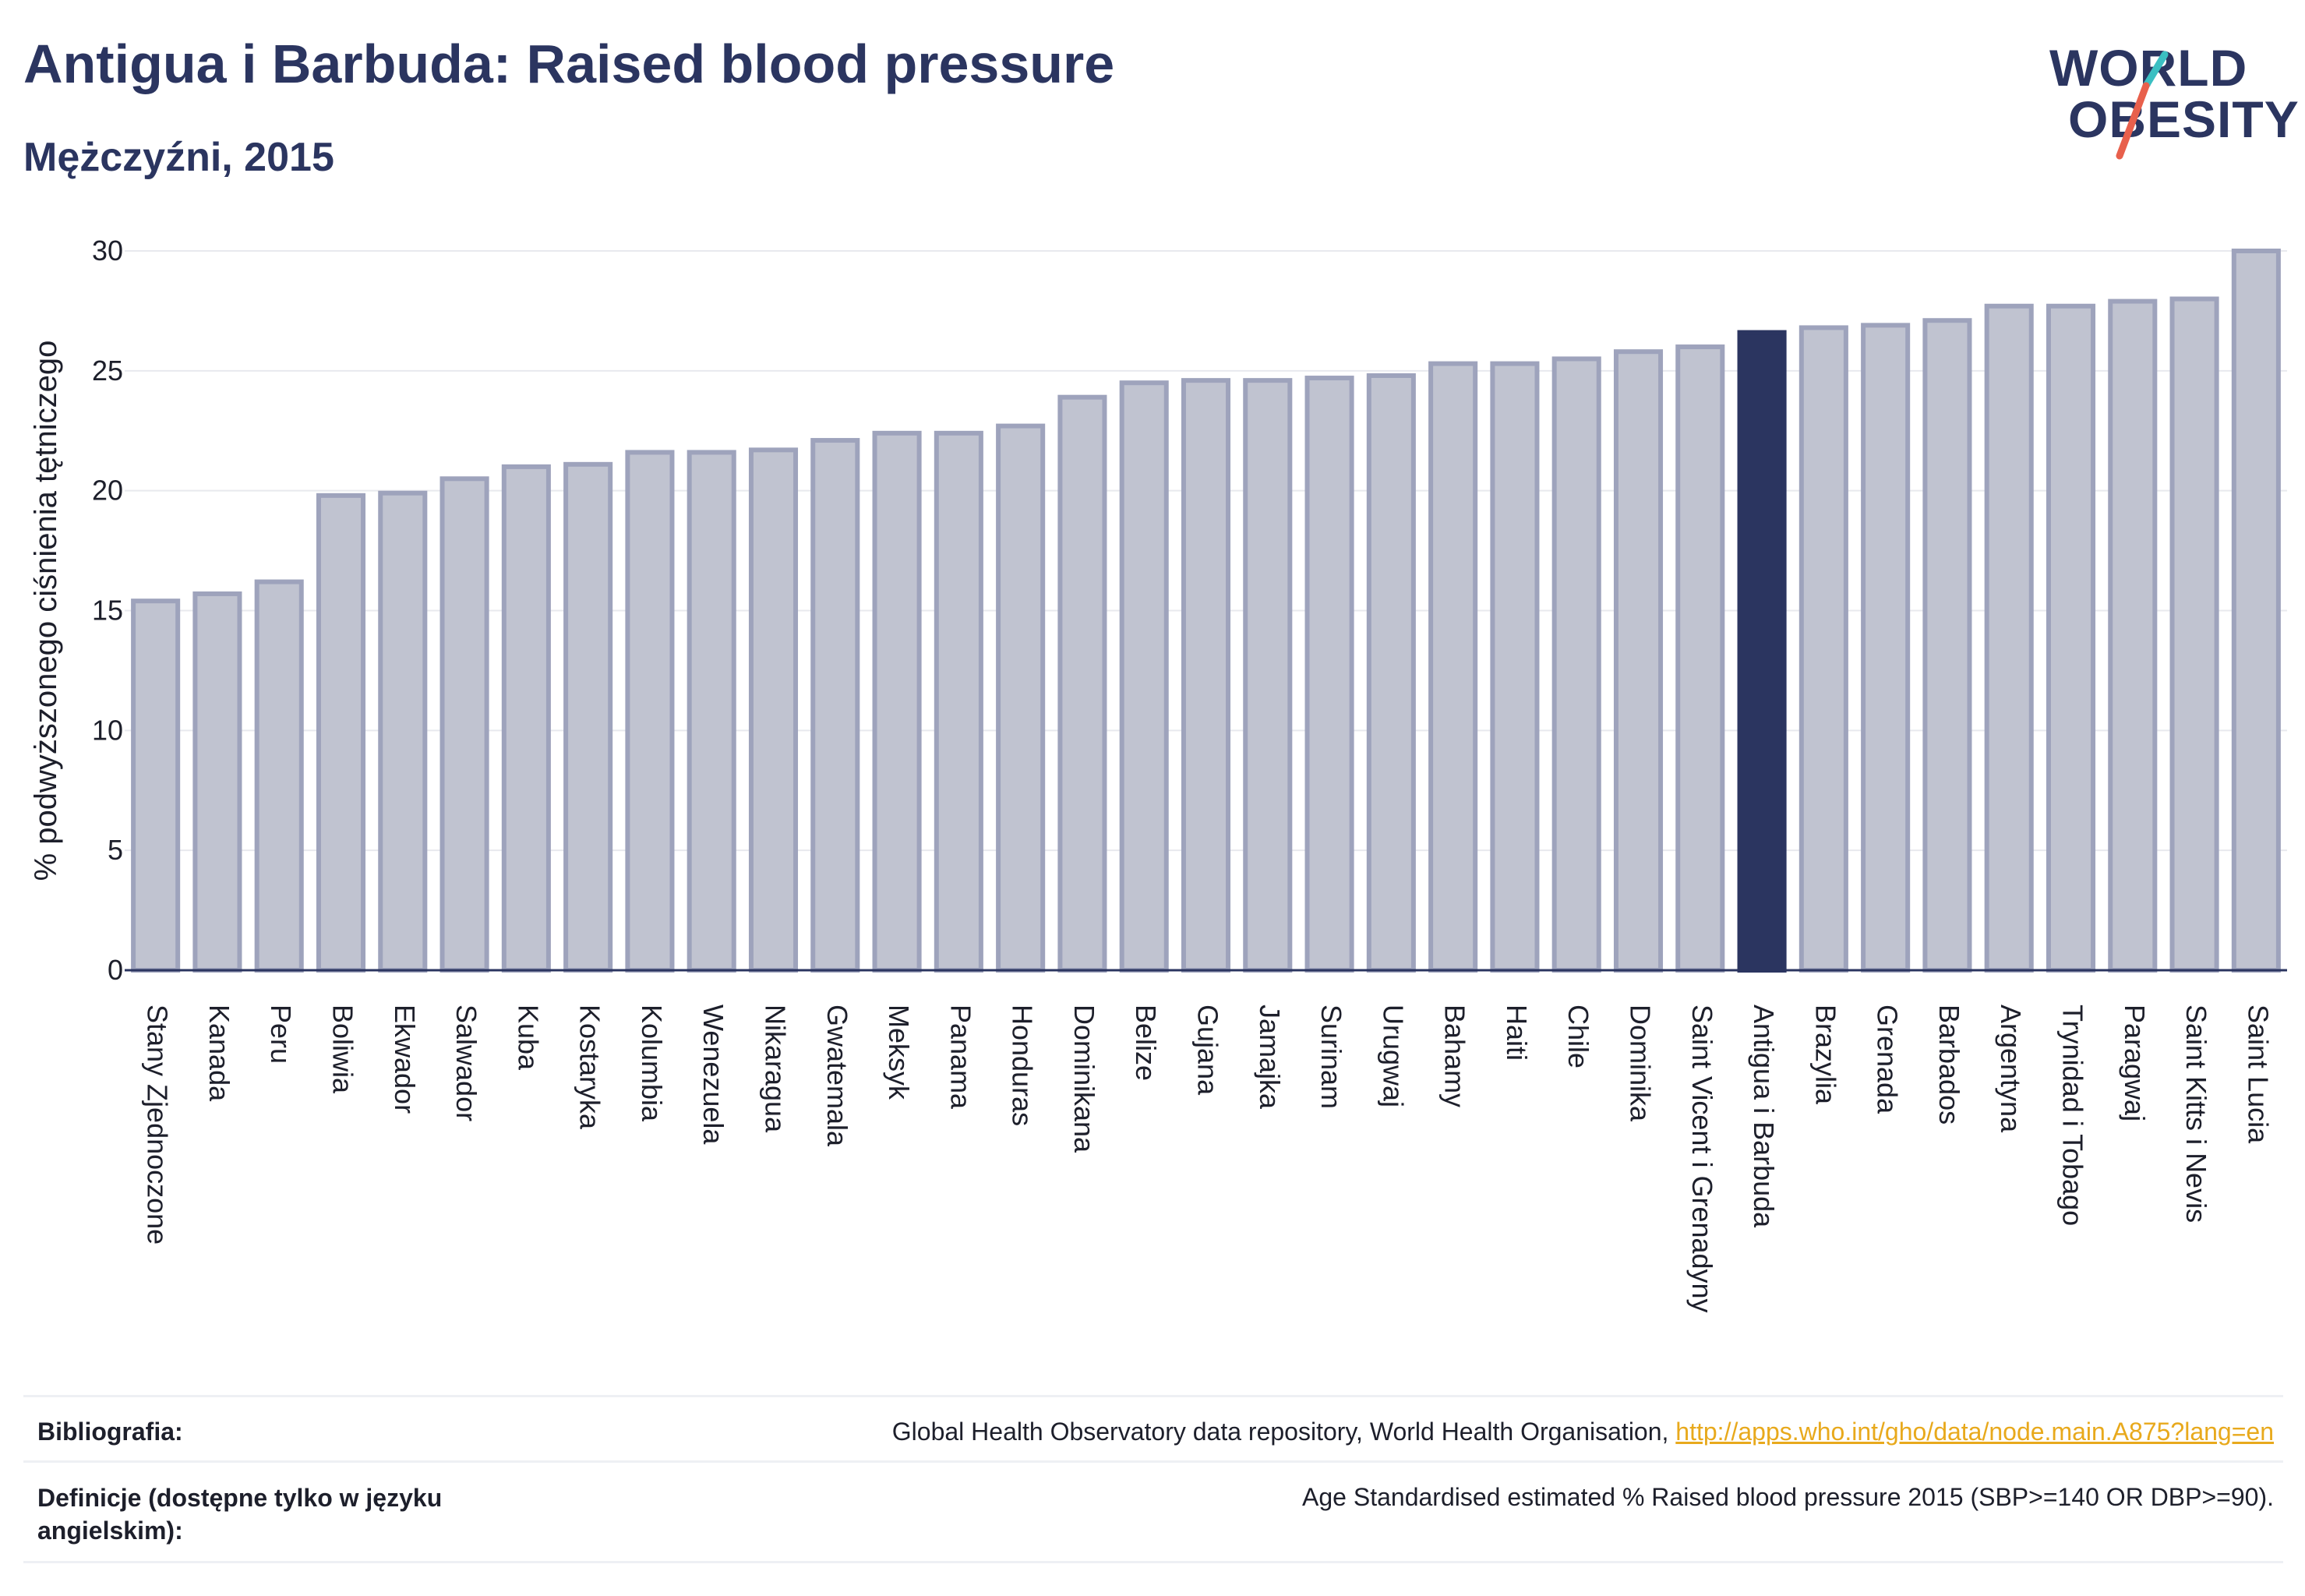 The width and height of the screenshot is (2305, 1596). What do you see at coordinates (240, 1498) in the screenshot?
I see `definitions-label-line-1: Definicje (dostępne tylko w języku` at bounding box center [240, 1498].